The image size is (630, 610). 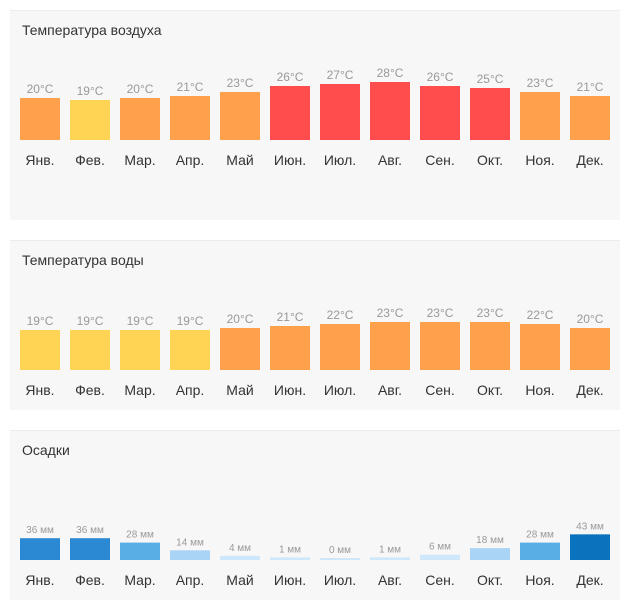 I want to click on value-label-8: 23°C, so click(x=390, y=313).